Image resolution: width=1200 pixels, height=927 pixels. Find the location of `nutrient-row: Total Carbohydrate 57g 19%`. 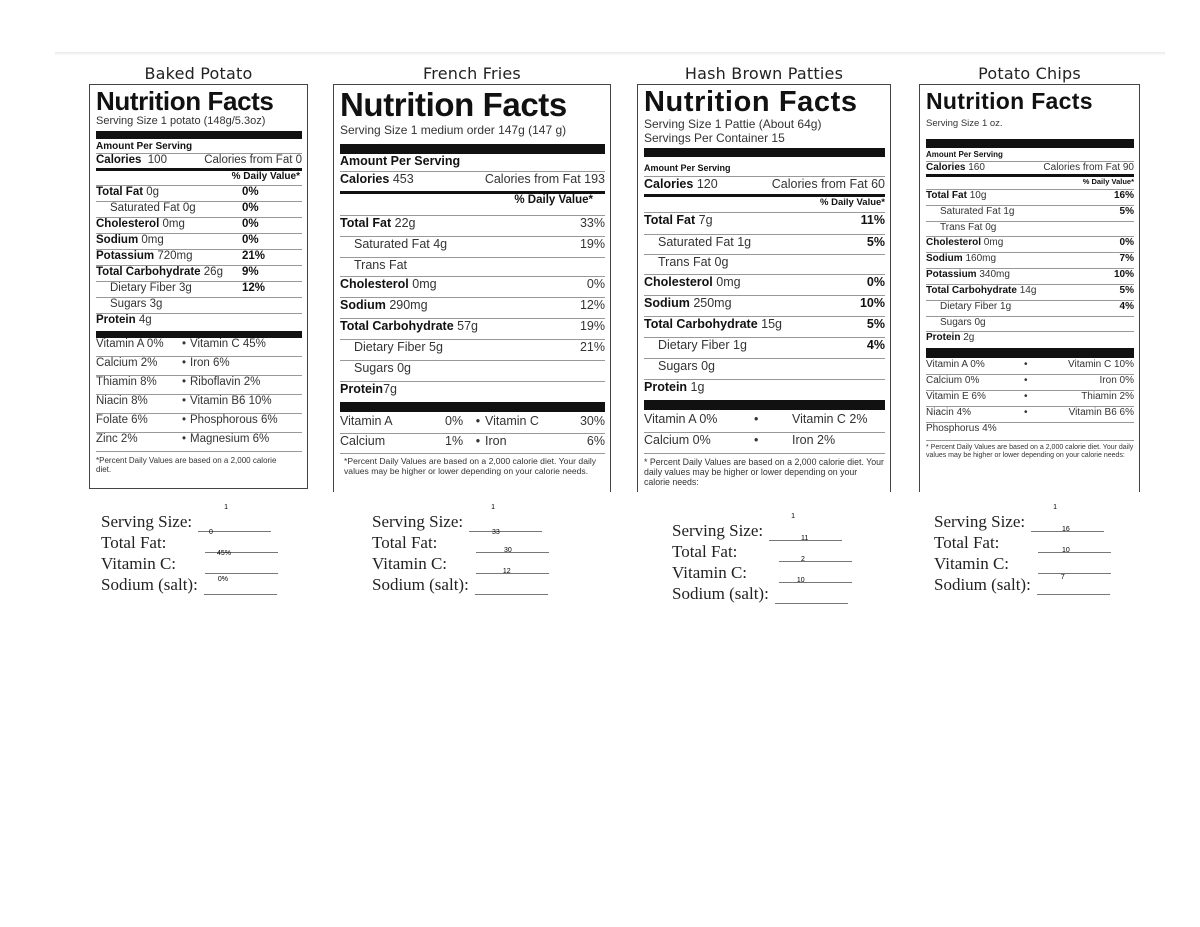

nutrient-row: Total Carbohydrate 57g 19% is located at coordinates (472, 329).